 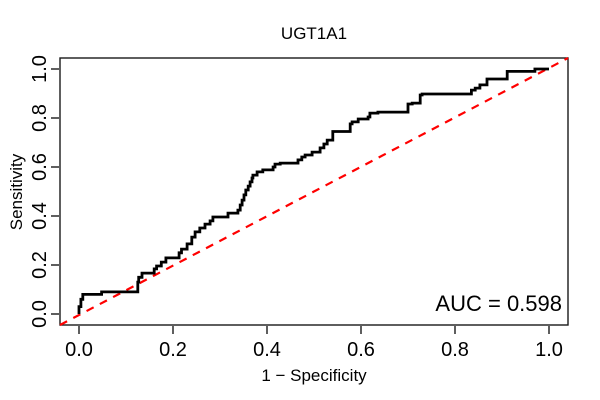 I want to click on x-tick-label: 1.0, so click(x=549, y=350).